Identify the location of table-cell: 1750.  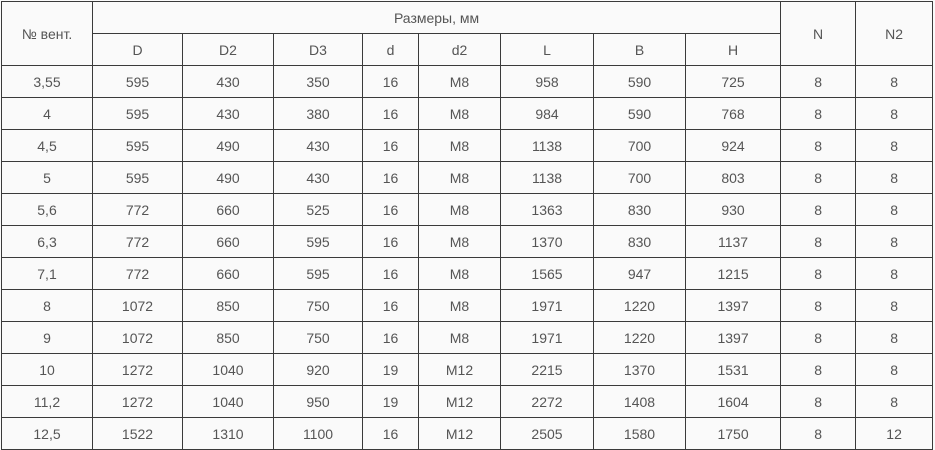
(733, 433).